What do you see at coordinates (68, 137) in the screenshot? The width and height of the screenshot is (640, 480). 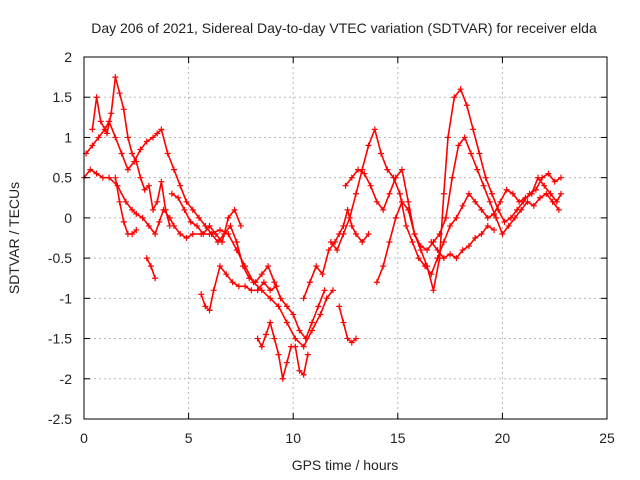 I see `y-tick-label: 1` at bounding box center [68, 137].